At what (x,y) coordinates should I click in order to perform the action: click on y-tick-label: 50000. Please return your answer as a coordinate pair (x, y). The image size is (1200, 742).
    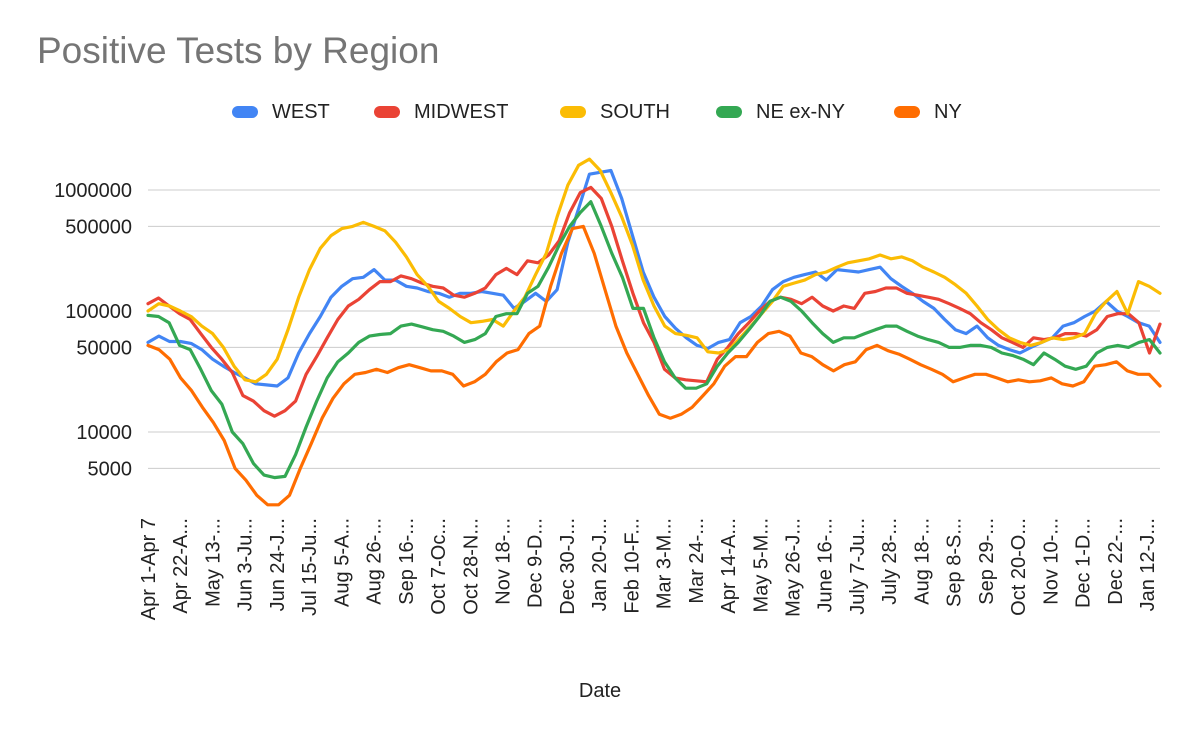
    Looking at the image, I should click on (104, 348).